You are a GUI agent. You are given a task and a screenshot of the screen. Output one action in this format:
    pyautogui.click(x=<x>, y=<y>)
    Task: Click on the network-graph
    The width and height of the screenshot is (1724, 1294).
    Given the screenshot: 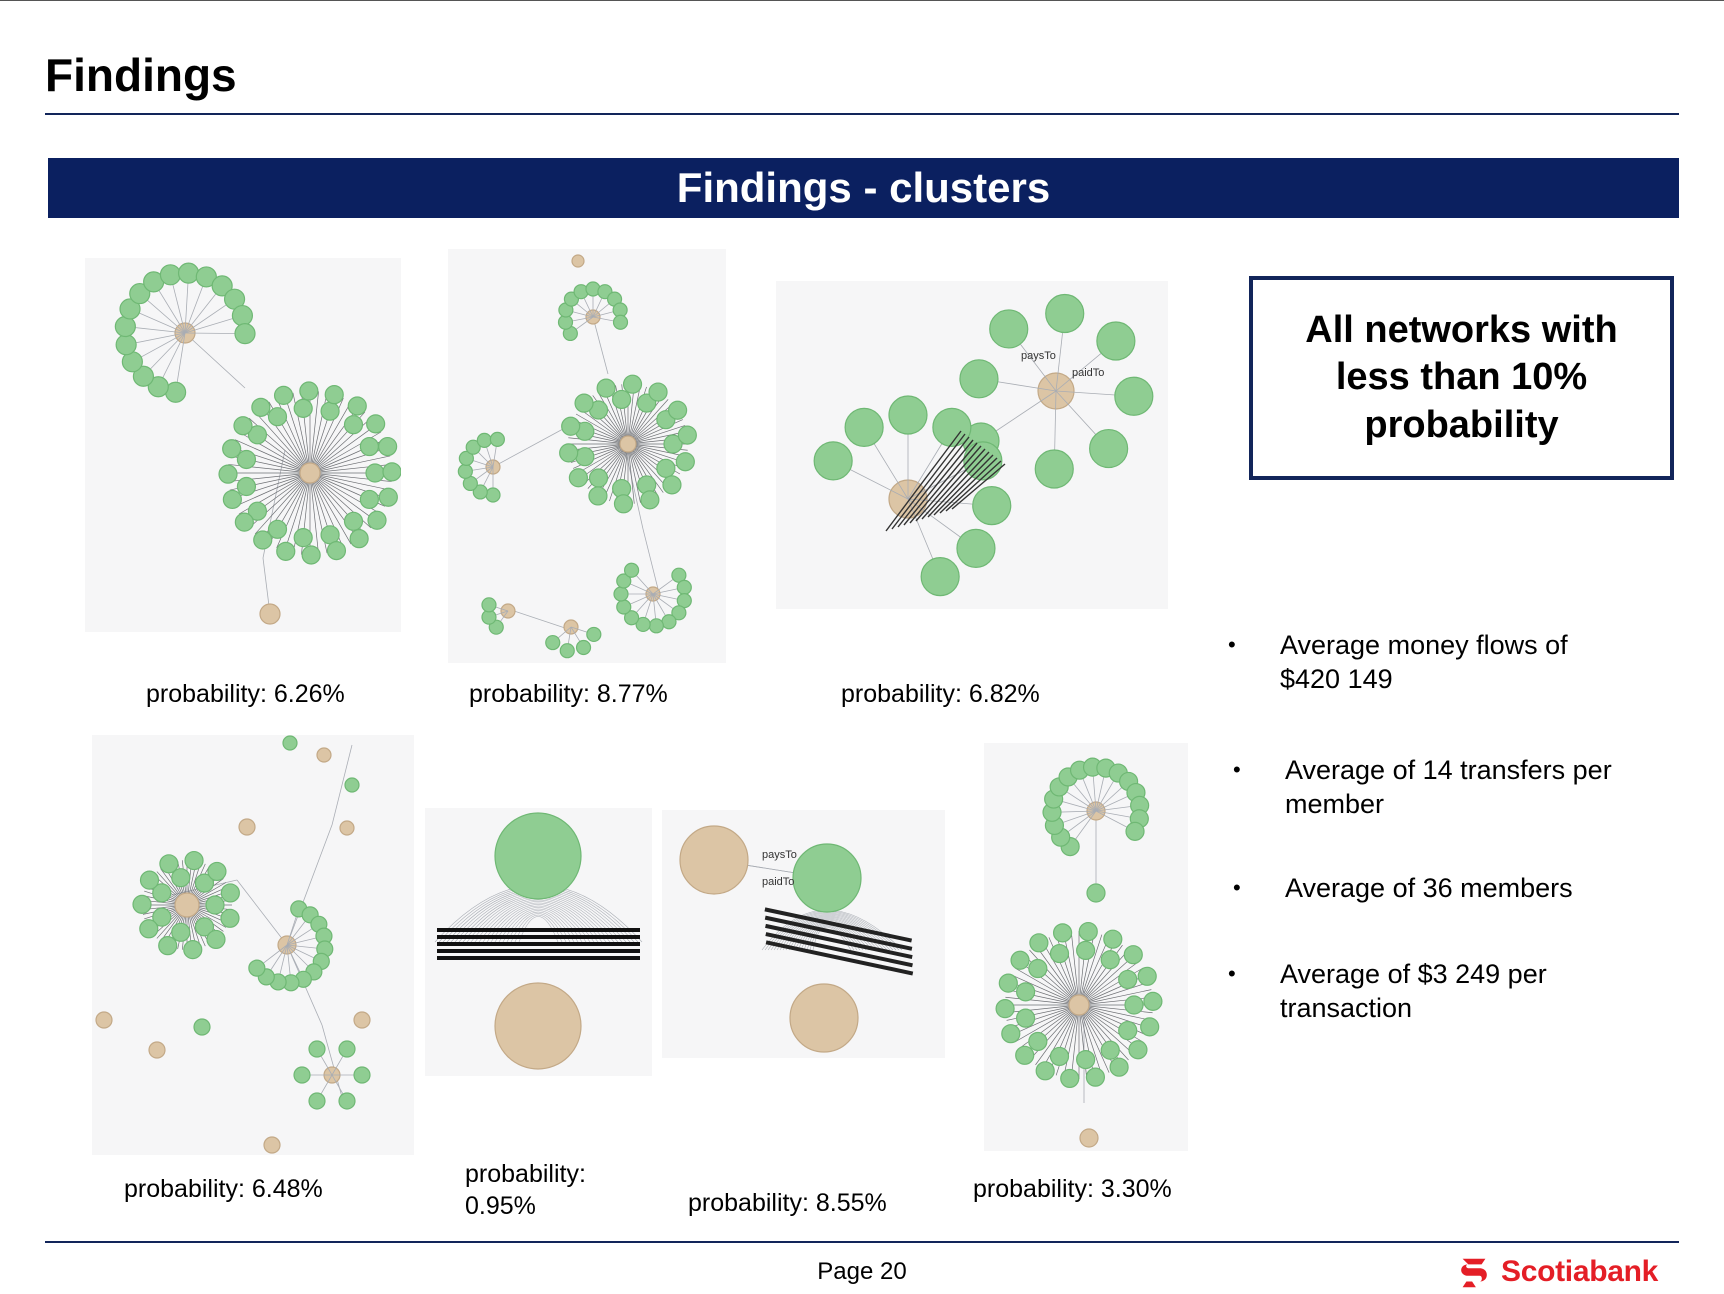 What is the action you would take?
    pyautogui.click(x=1079, y=952)
    